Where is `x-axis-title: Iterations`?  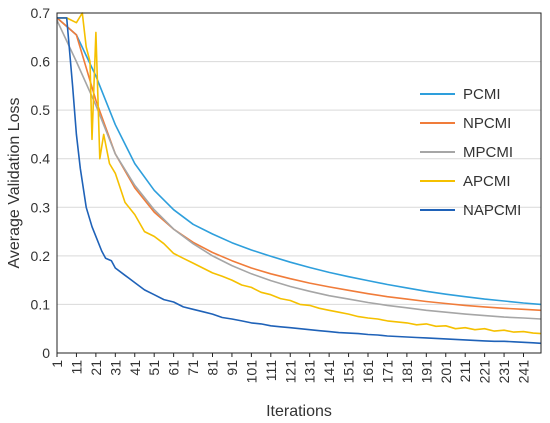
x-axis-title: Iterations is located at coordinates (299, 411).